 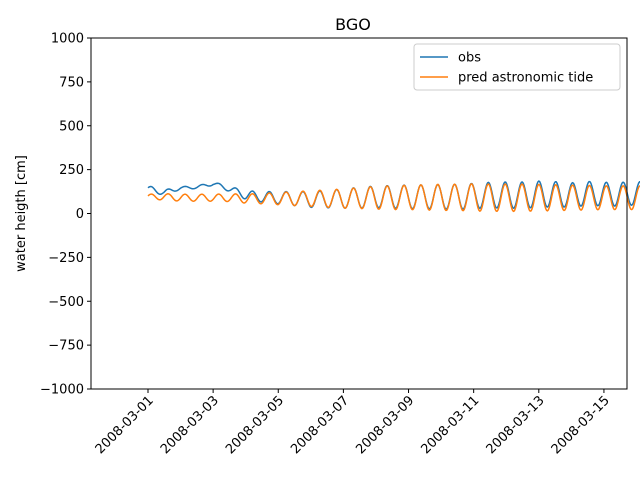 I want to click on x-tick-label: 2008-03-11, so click(x=450, y=425).